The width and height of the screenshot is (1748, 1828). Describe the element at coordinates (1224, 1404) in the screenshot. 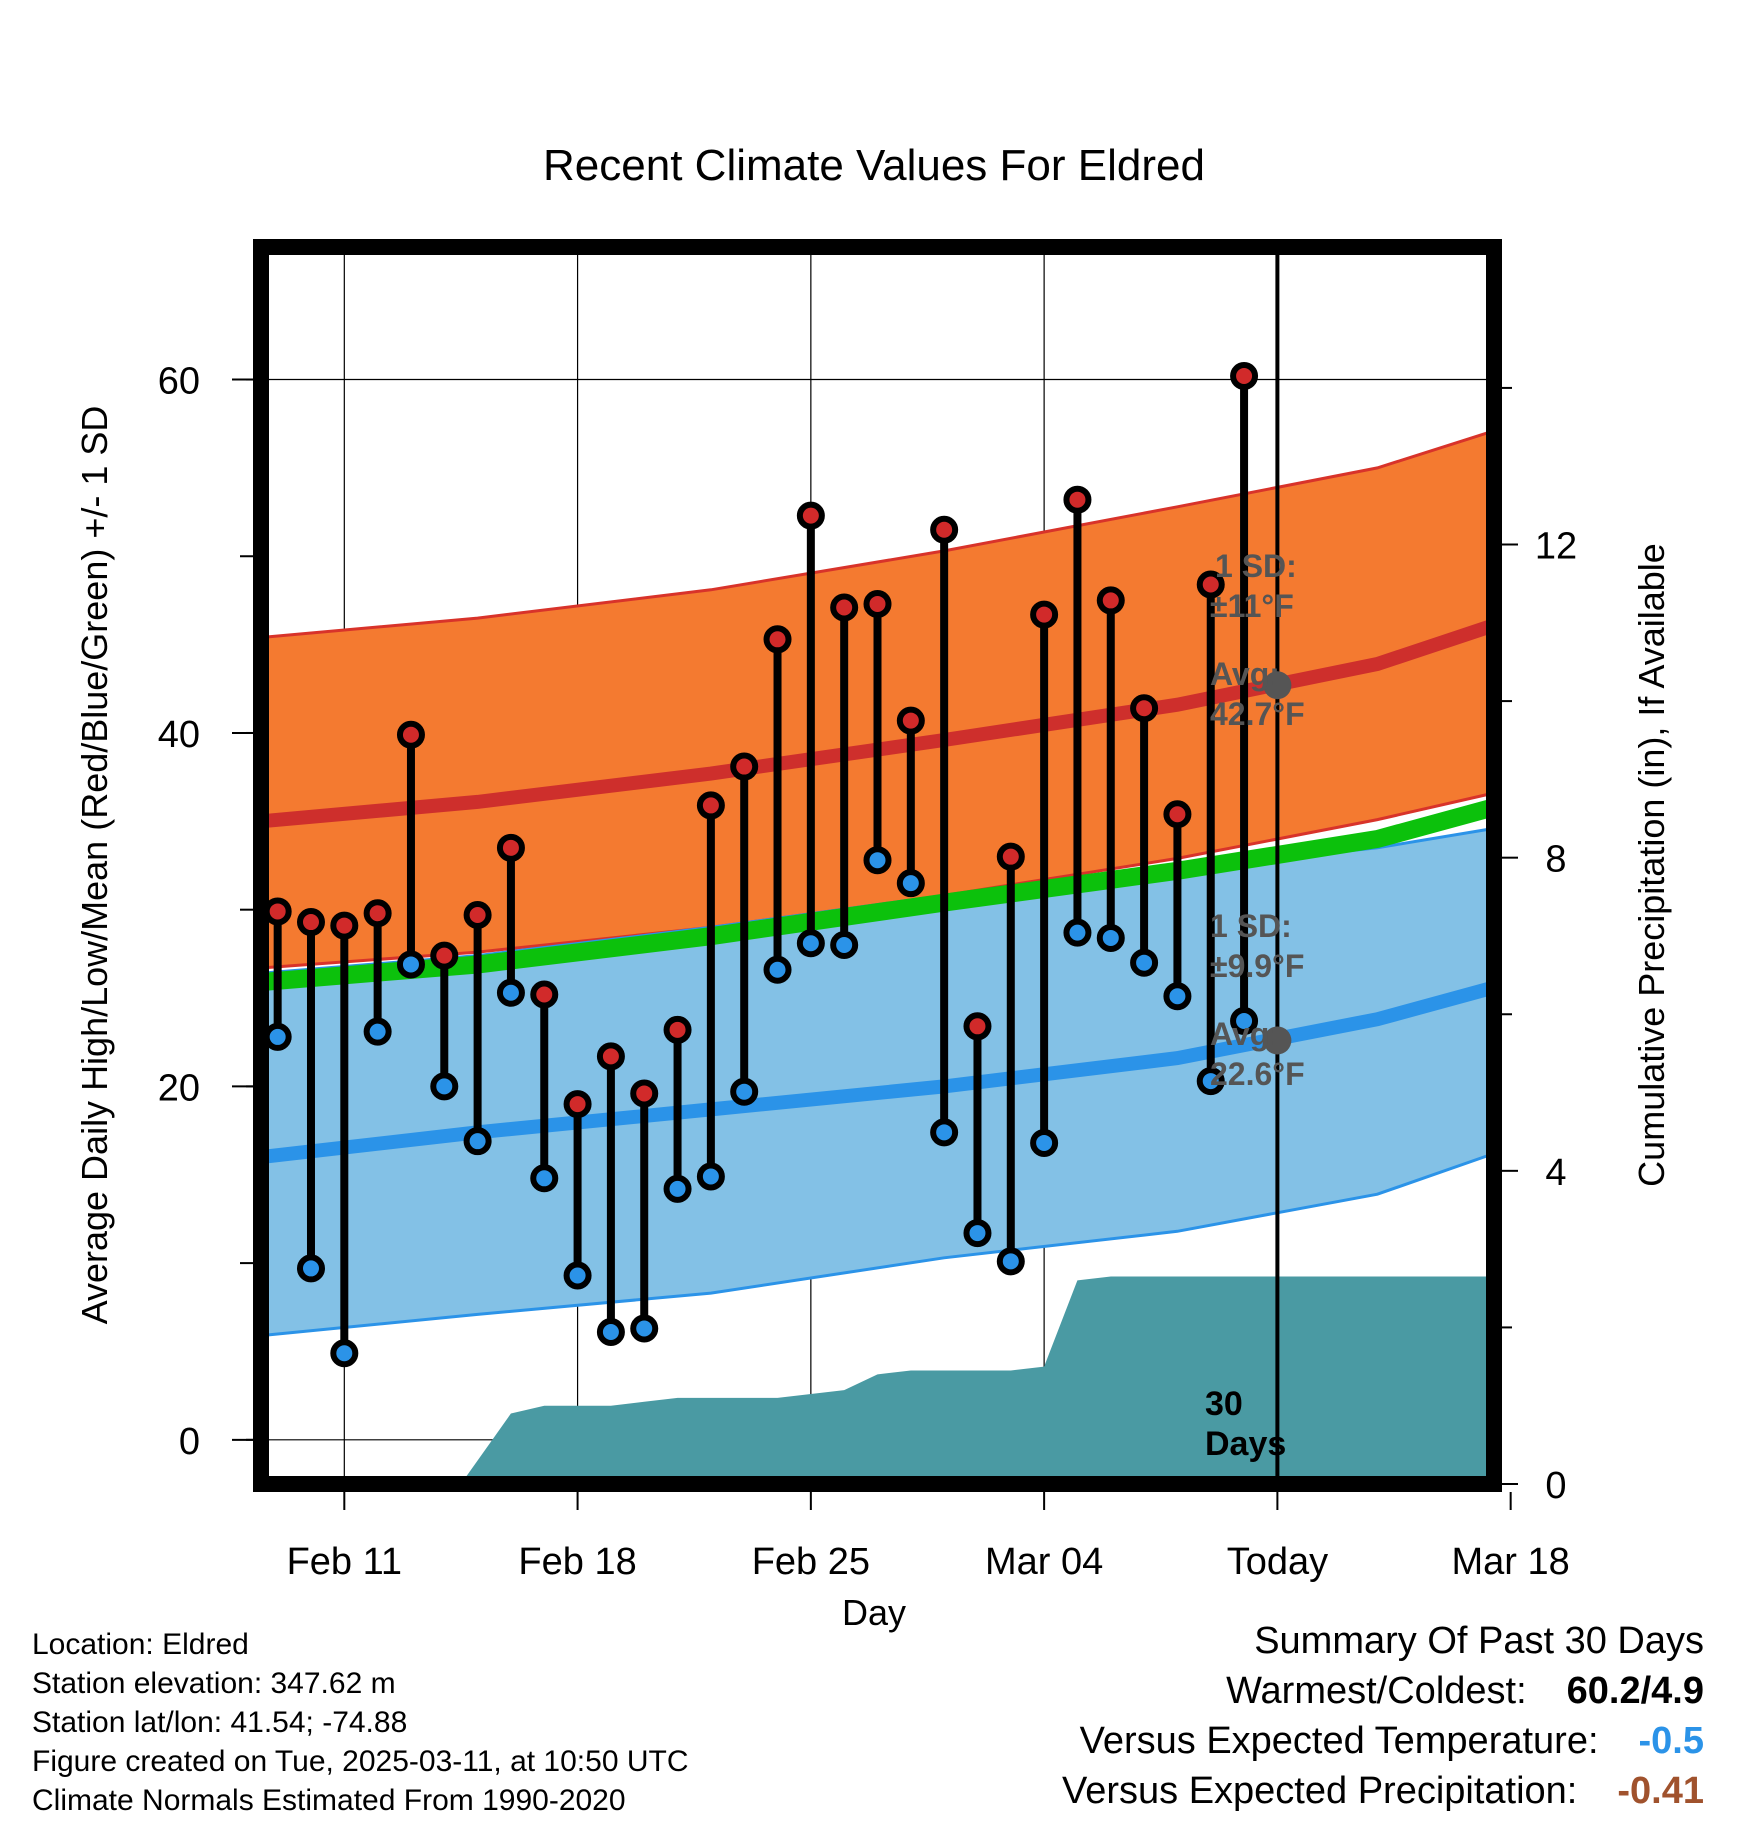

I see `days-count: 30` at that location.